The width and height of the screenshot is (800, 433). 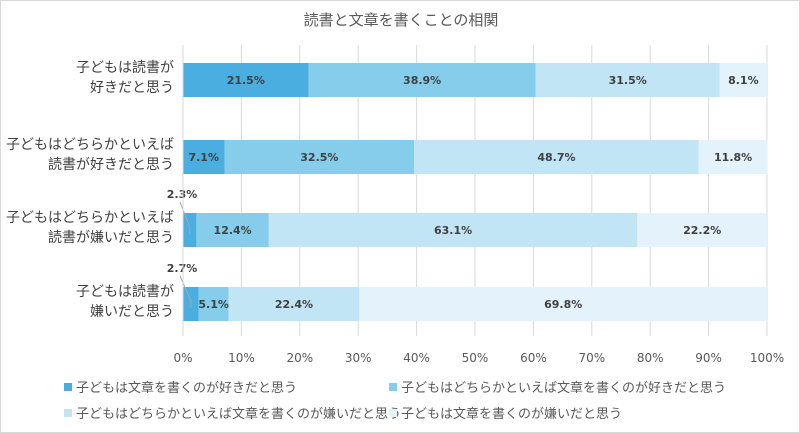 I want to click on x-tick-label: 80%, so click(x=650, y=358).